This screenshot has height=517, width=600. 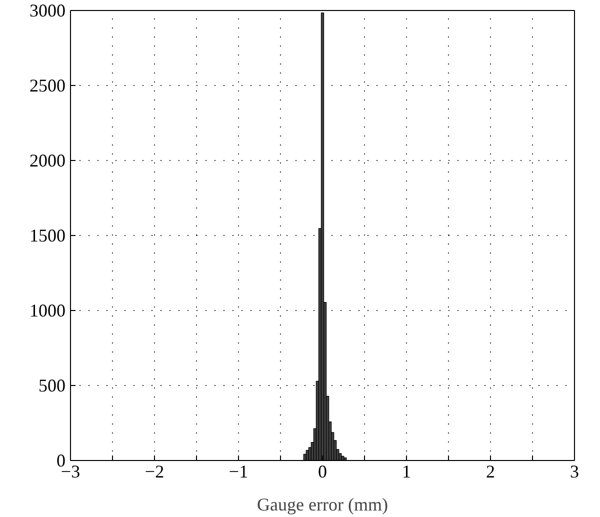 What do you see at coordinates (48, 236) in the screenshot?
I see `y-tick-label: 1500` at bounding box center [48, 236].